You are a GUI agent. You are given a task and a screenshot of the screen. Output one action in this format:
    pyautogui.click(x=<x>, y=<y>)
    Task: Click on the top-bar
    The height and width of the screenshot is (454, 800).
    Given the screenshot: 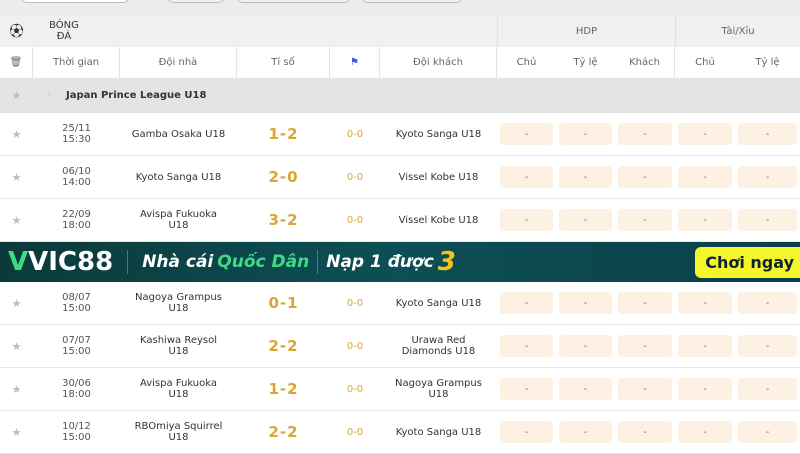 What is the action you would take?
    pyautogui.click(x=400, y=7)
    